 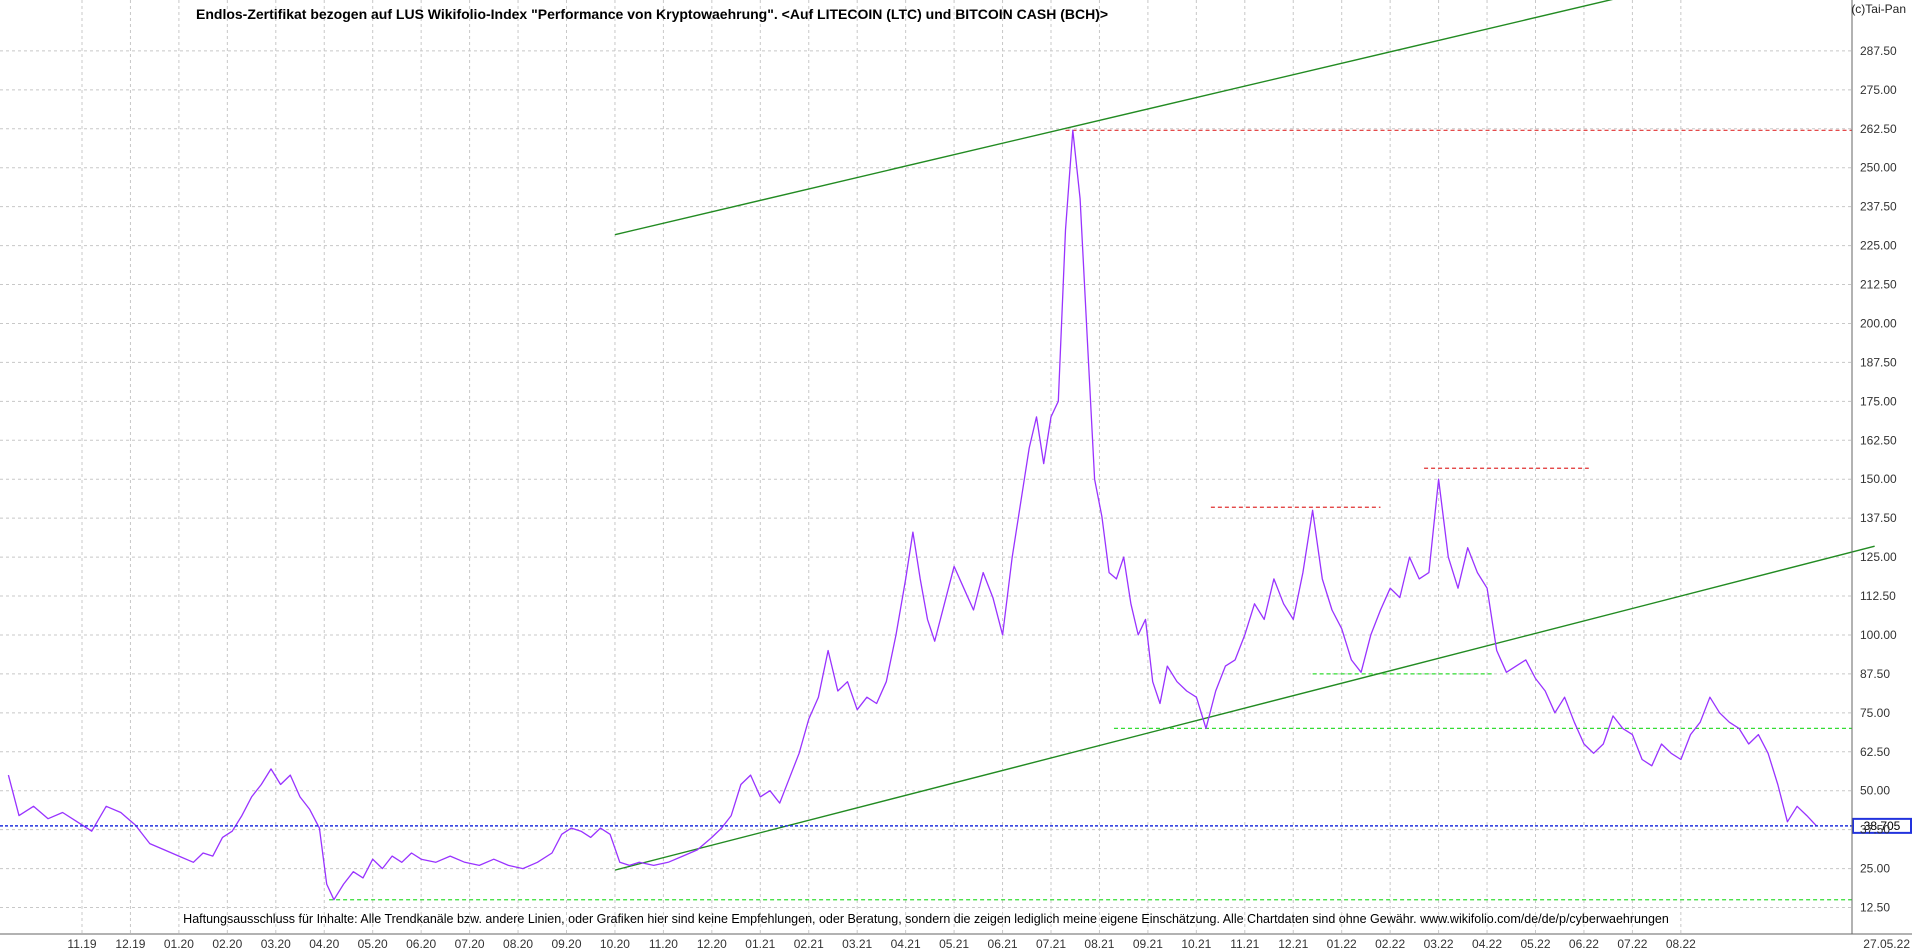 What do you see at coordinates (1535, 944) in the screenshot?
I see `x-tick-label: 05.22` at bounding box center [1535, 944].